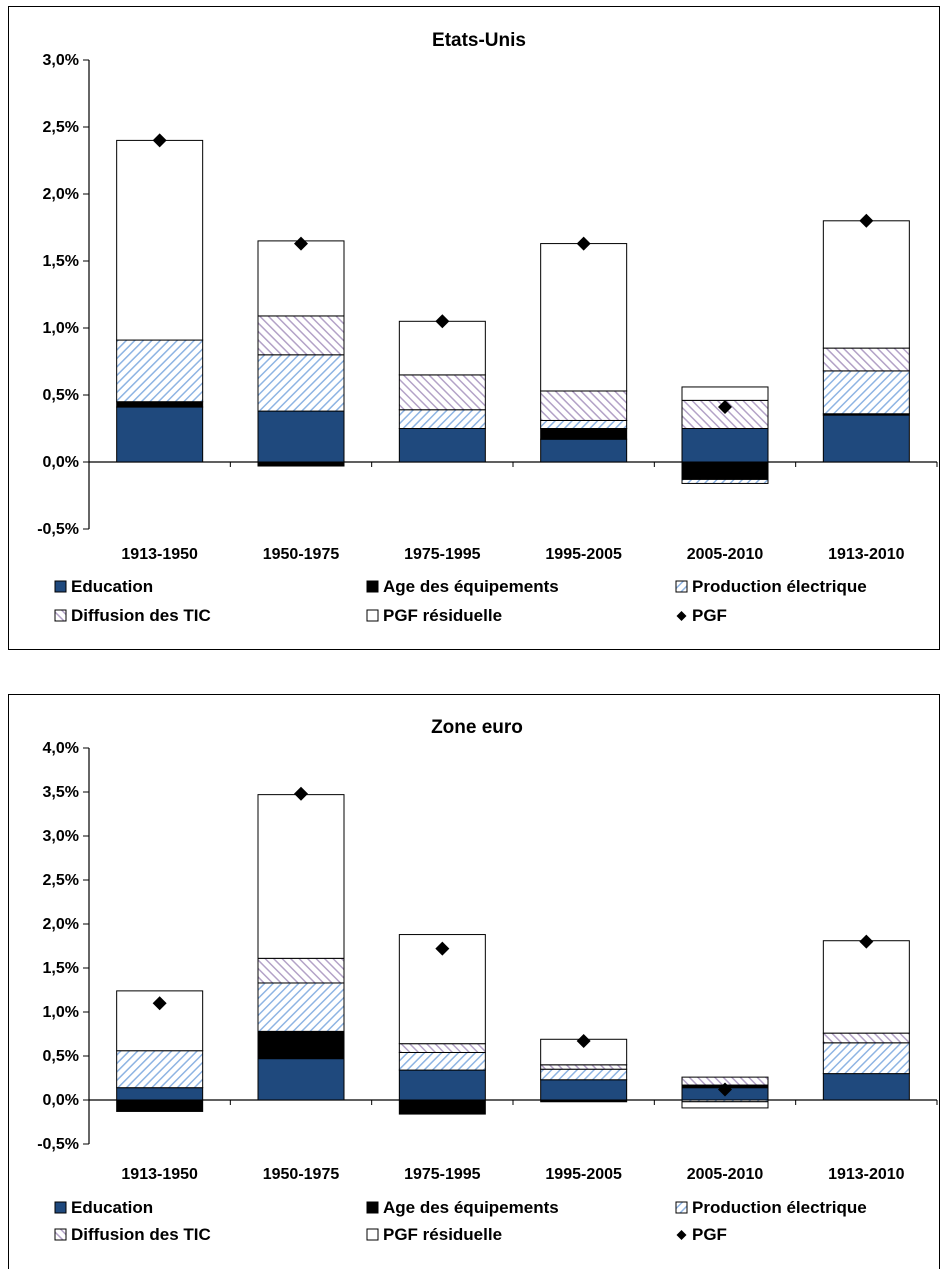  I want to click on legend-label-production: Production électrique, so click(779, 1207).